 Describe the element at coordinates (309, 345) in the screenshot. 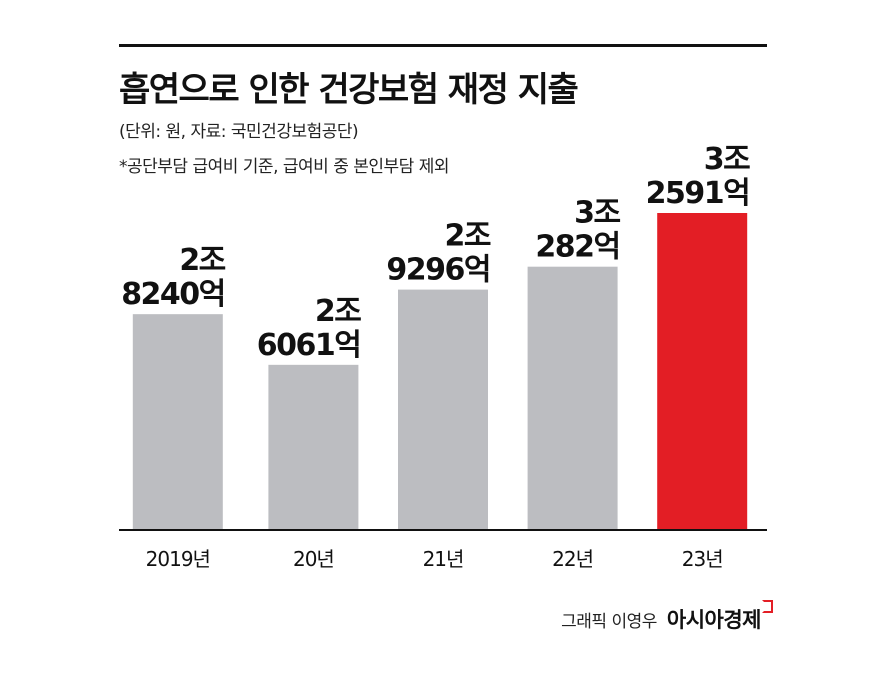

I see `data-label-eok: 6061억` at that location.